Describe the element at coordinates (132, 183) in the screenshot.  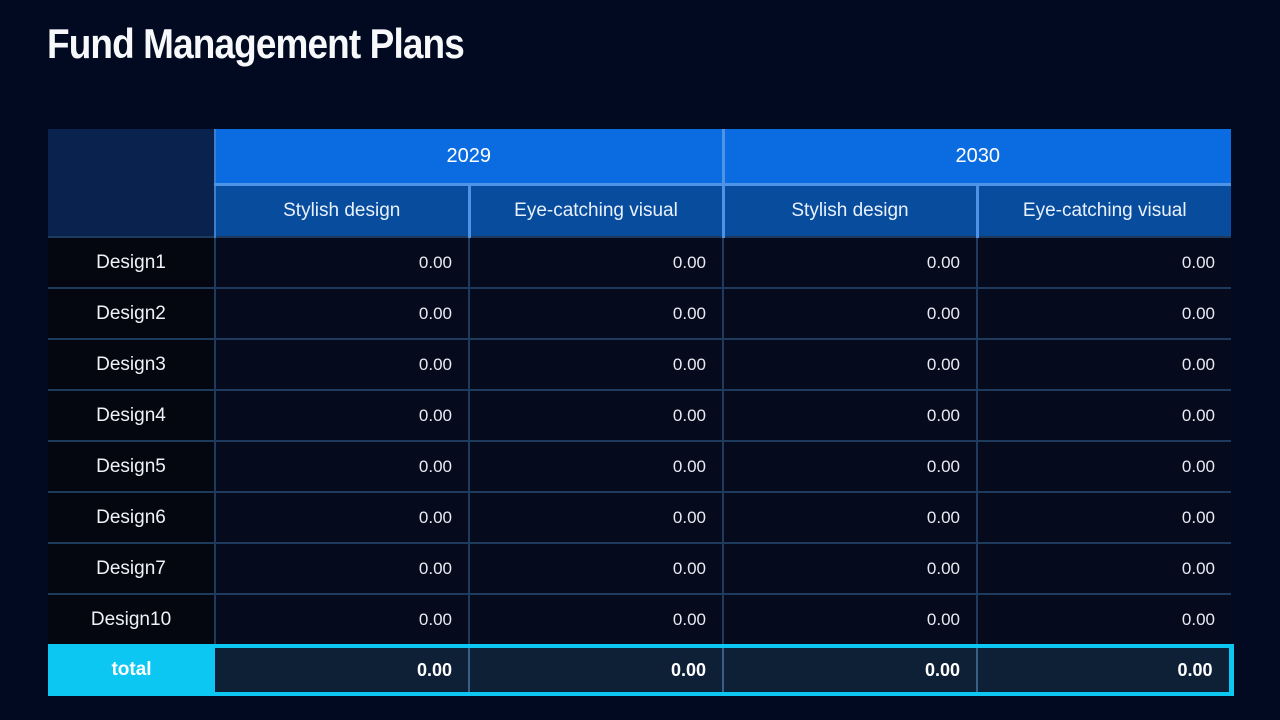
I see `corner-cell` at that location.